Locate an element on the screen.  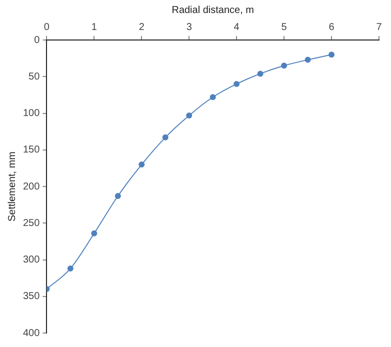
x-tick-label: 4 is located at coordinates (237, 27).